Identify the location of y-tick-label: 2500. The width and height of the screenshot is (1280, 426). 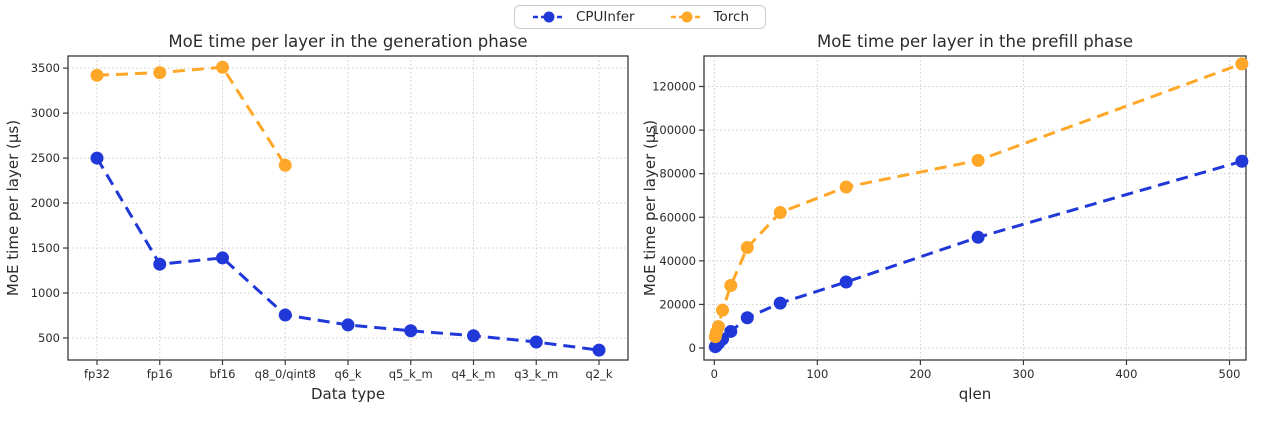
(45, 158).